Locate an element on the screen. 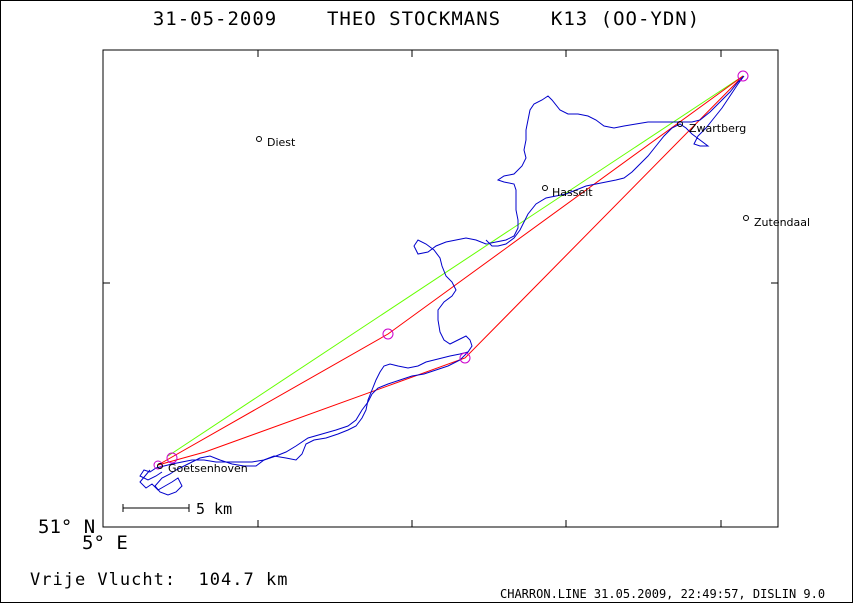 The image size is (853, 603). flight-track-return is located at coordinates (304, 416).